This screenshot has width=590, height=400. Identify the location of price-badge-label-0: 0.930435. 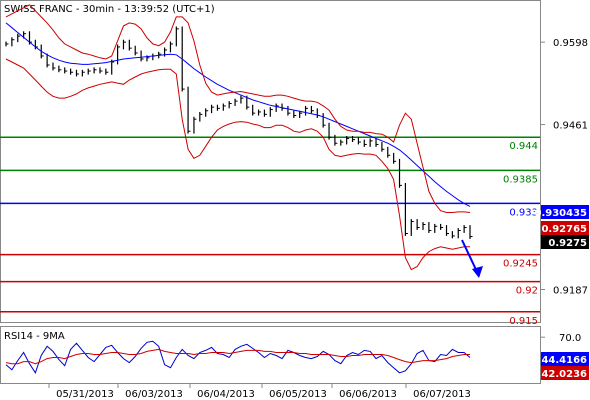
(560, 213).